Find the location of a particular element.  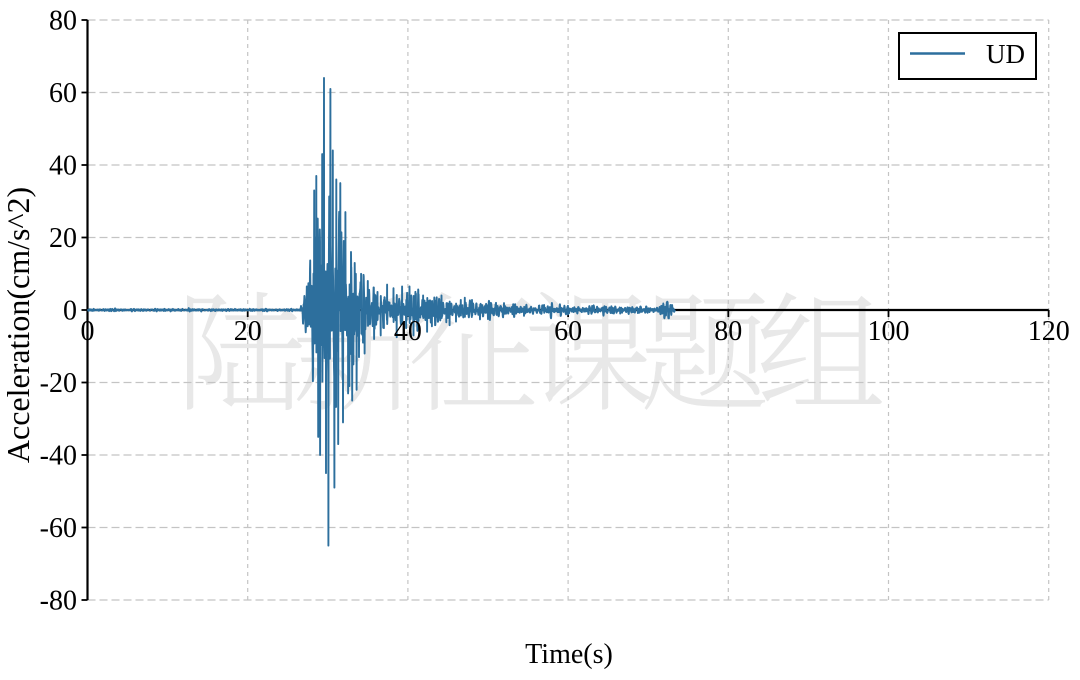

svg-text: Time(s) is located at coordinates (569, 654).